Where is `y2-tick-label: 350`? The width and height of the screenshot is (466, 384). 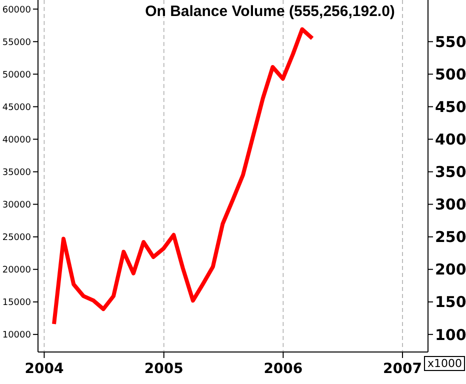 y2-tick-label: 350 is located at coordinates (450, 172).